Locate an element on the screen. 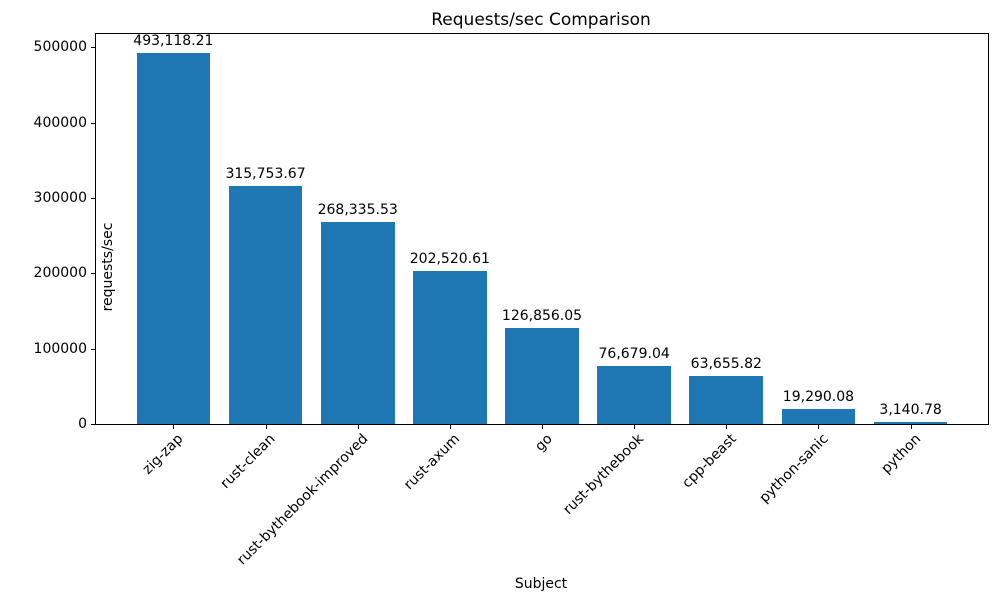 The height and width of the screenshot is (600, 1000). bar-python-sanic is located at coordinates (818, 416).